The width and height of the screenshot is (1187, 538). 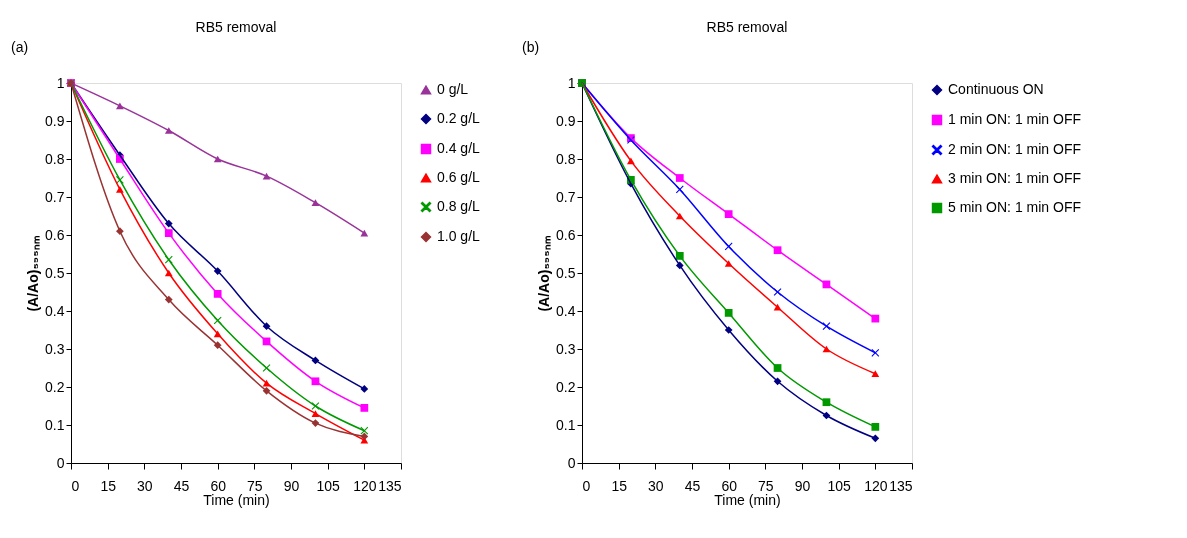 What do you see at coordinates (1015, 149) in the screenshot?
I see `legend-label: 2 min ON: 1 min OFF` at bounding box center [1015, 149].